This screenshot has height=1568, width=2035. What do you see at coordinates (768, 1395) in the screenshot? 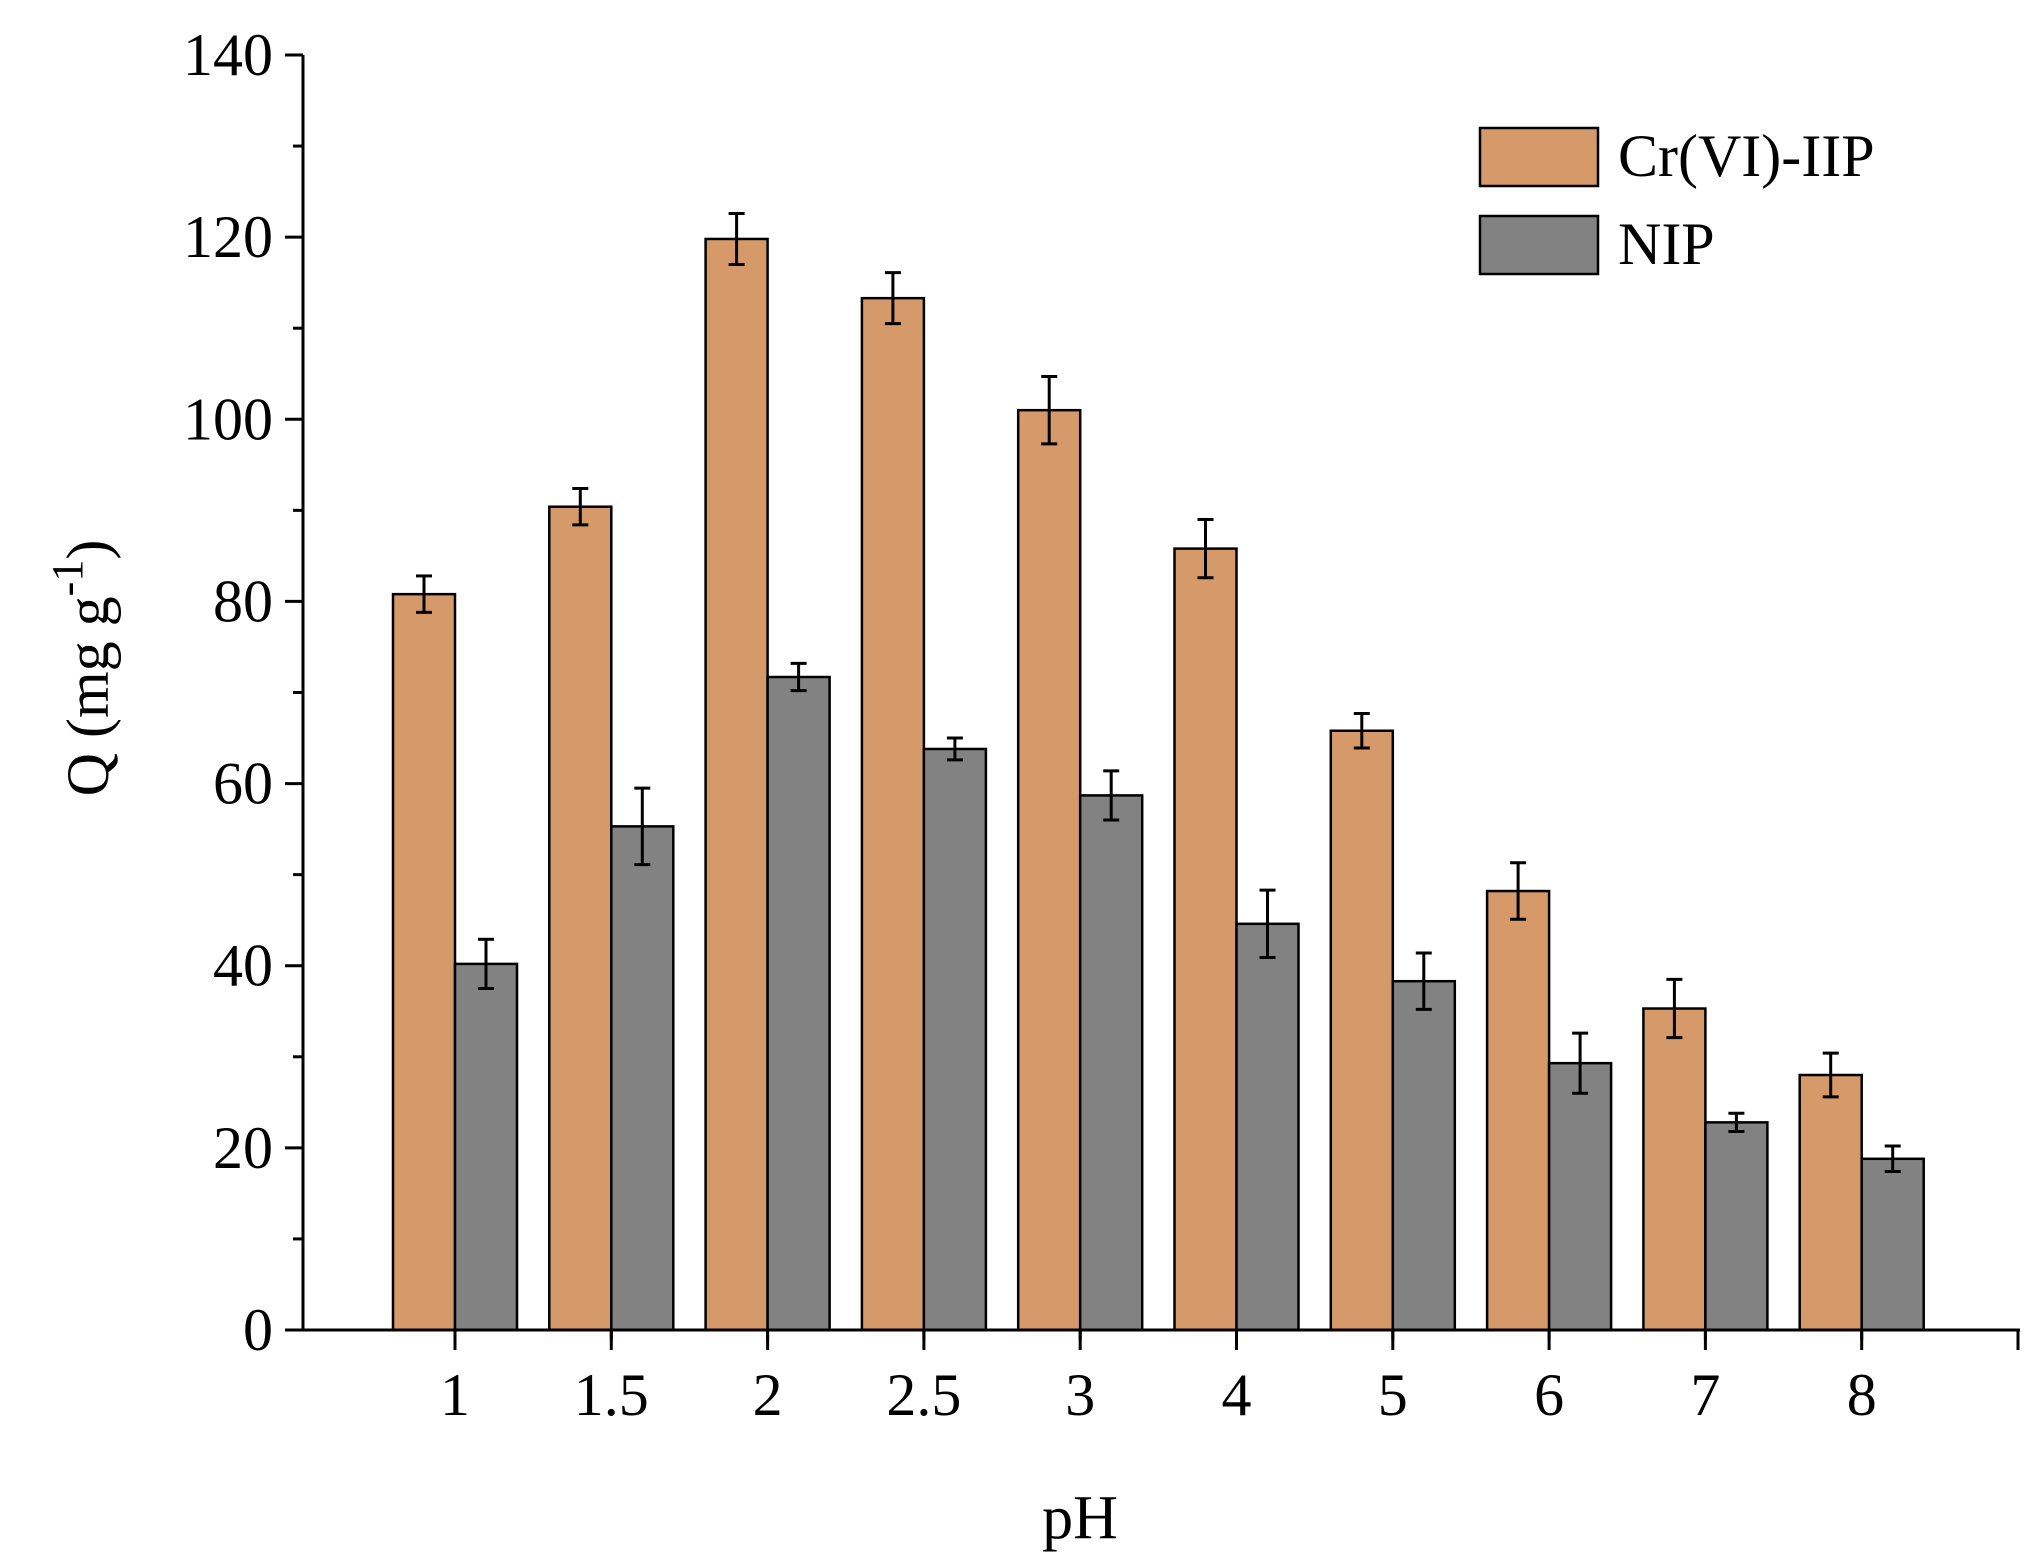
I see `x-tick-label-2: 2` at bounding box center [768, 1395].